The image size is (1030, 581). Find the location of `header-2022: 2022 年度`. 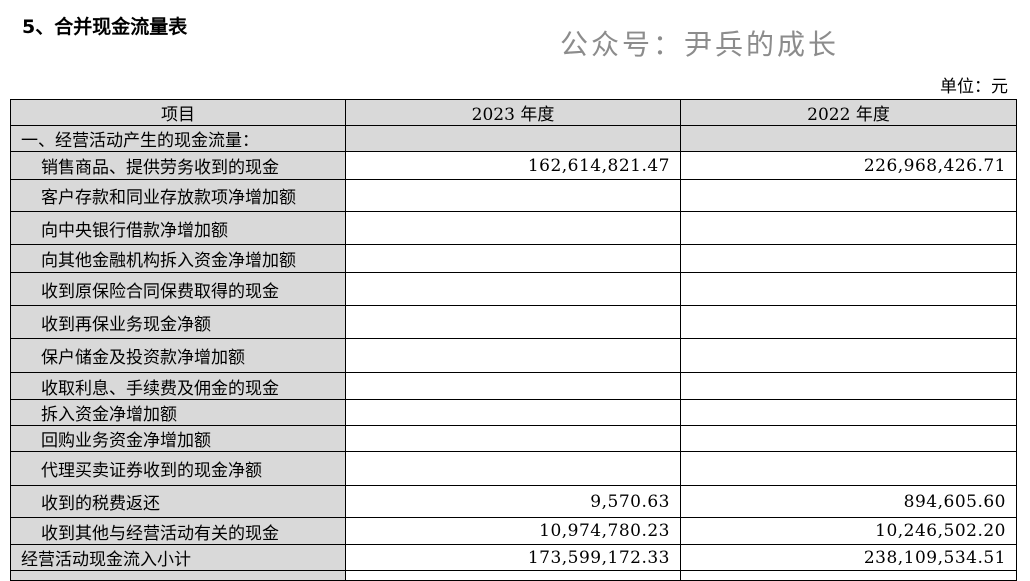

header-2022: 2022 年度 is located at coordinates (848, 112).